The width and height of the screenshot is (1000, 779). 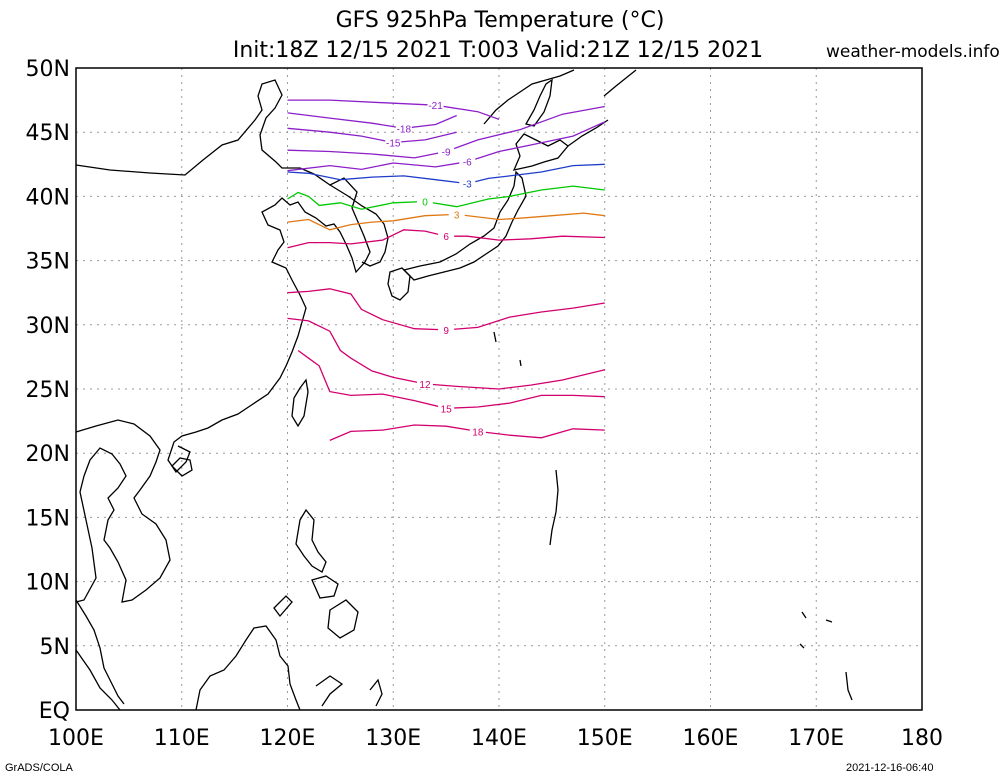 I want to click on coastline-borneo, so click(x=248, y=668).